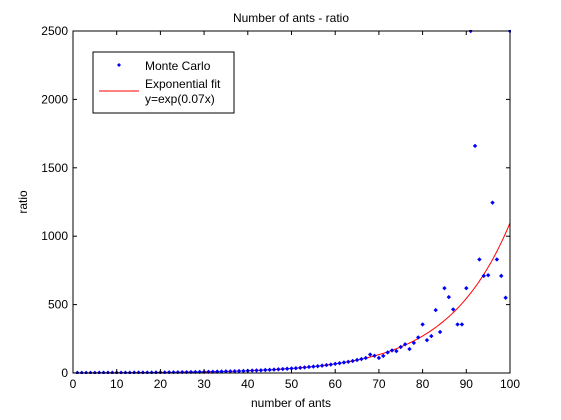 The image size is (561, 420). Describe the element at coordinates (54, 236) in the screenshot. I see `y-tick-label: 1000` at that location.